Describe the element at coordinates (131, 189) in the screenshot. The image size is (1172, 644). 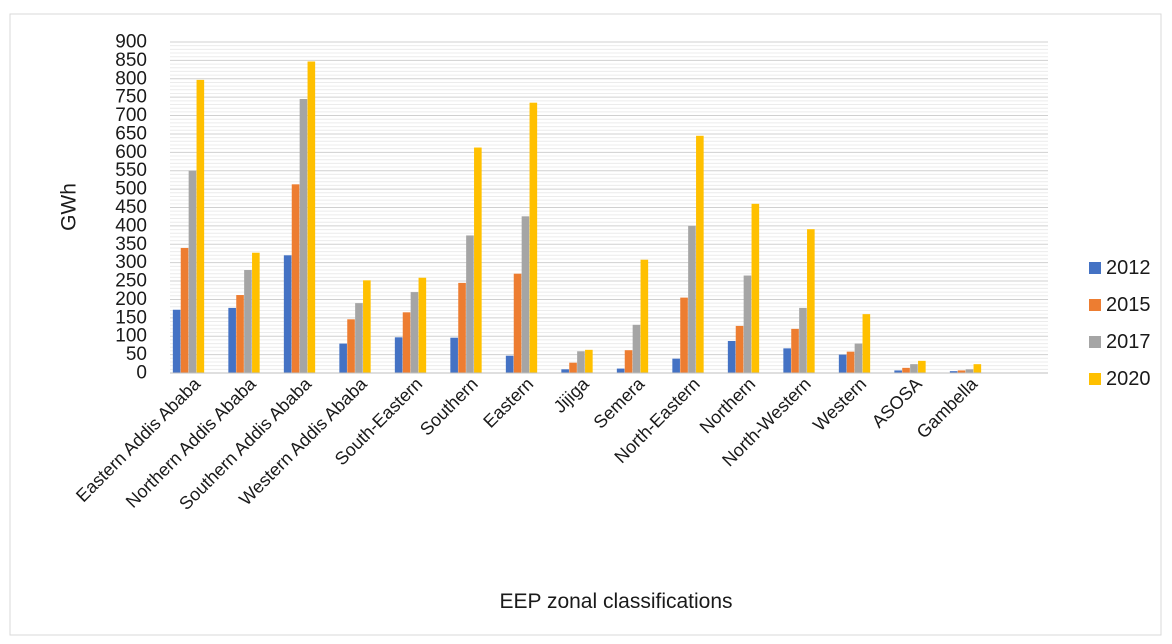
I see `y-tick-label: 500` at that location.